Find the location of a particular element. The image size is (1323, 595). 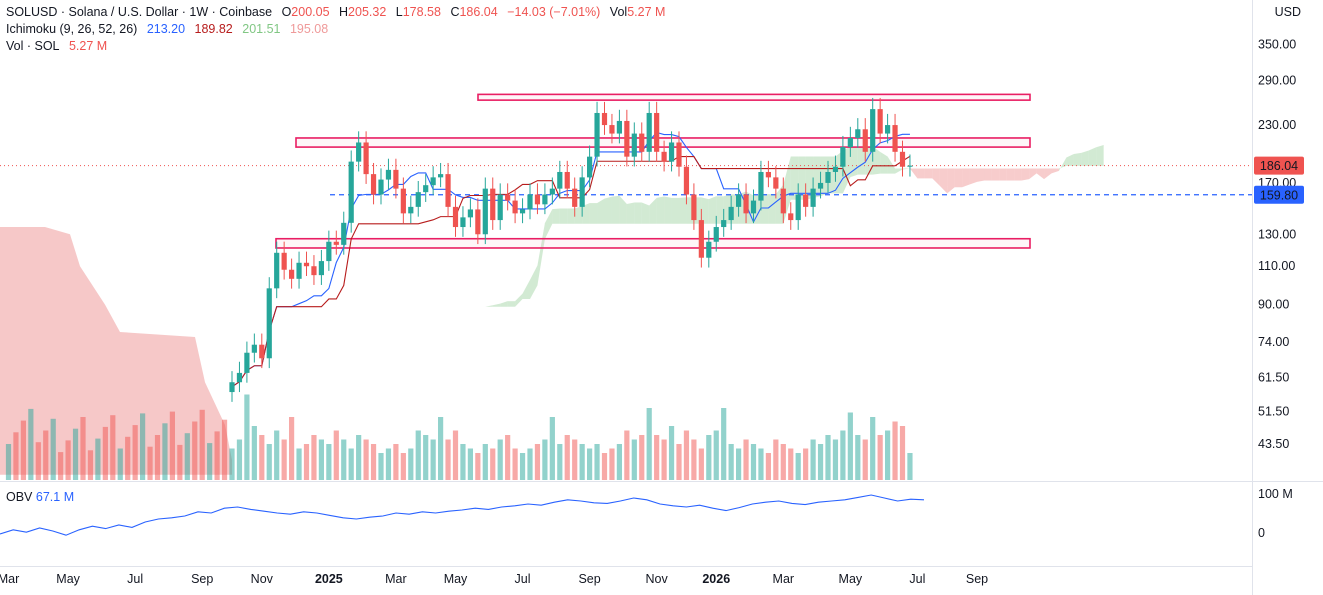

low-label: L178.58 is located at coordinates (418, 12).